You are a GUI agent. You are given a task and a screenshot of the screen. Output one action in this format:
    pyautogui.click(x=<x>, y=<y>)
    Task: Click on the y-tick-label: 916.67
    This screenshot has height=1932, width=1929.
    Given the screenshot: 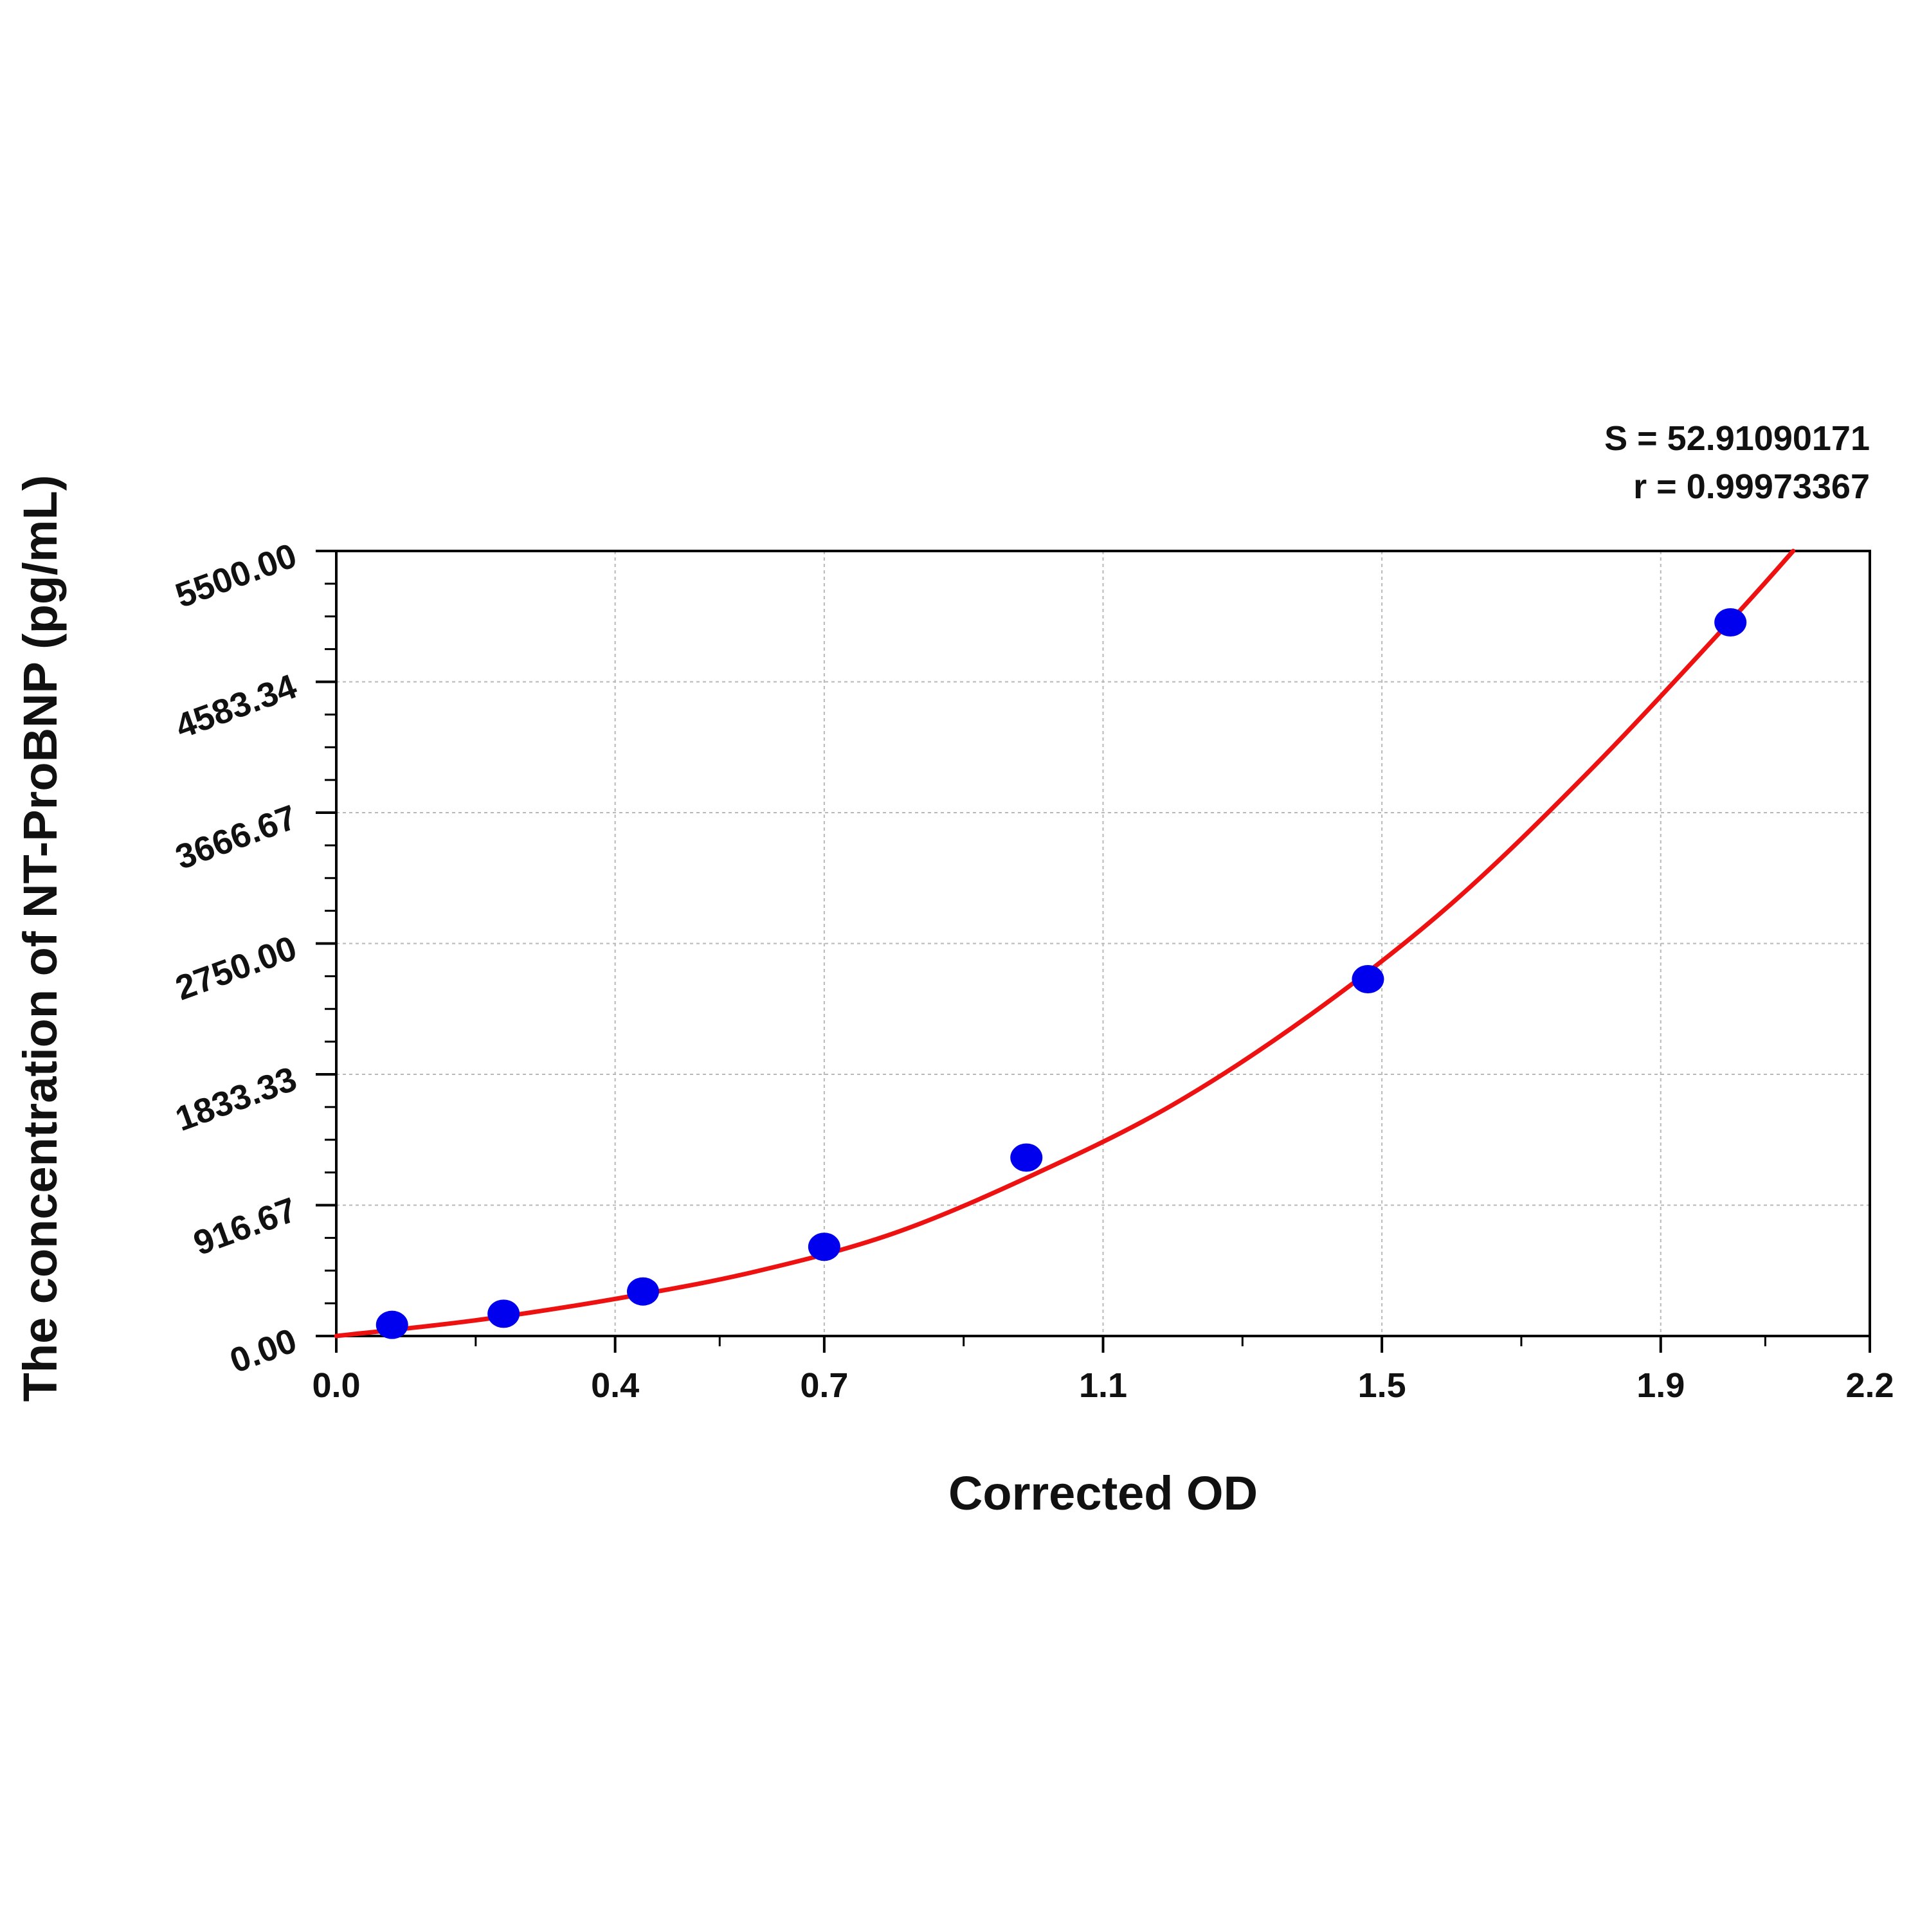 What is the action you would take?
    pyautogui.click(x=245, y=1226)
    